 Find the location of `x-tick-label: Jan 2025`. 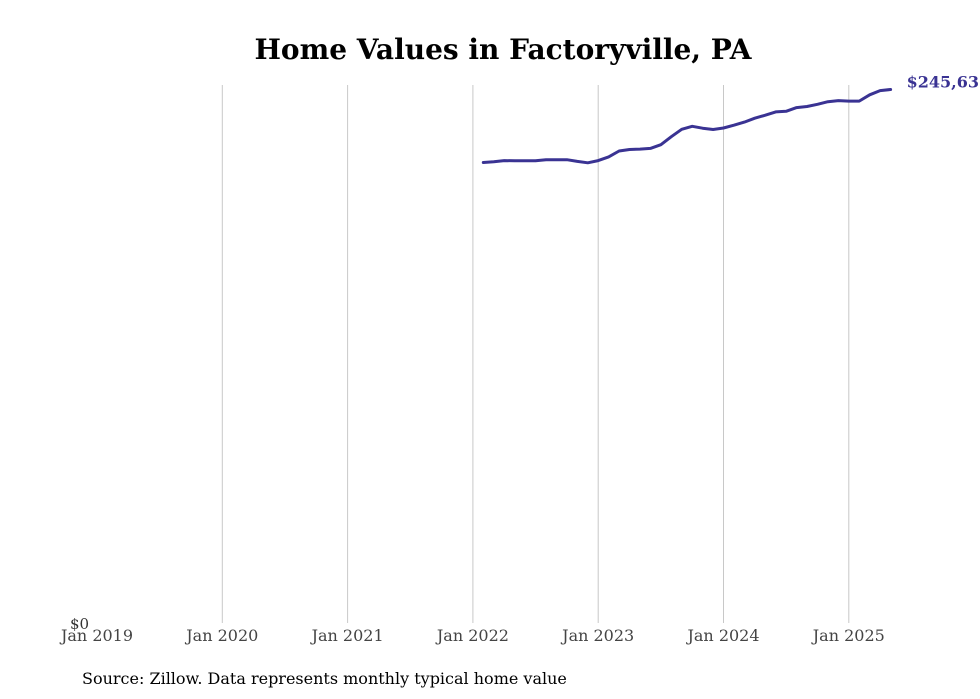

x-tick-label: Jan 2025 is located at coordinates (848, 635).